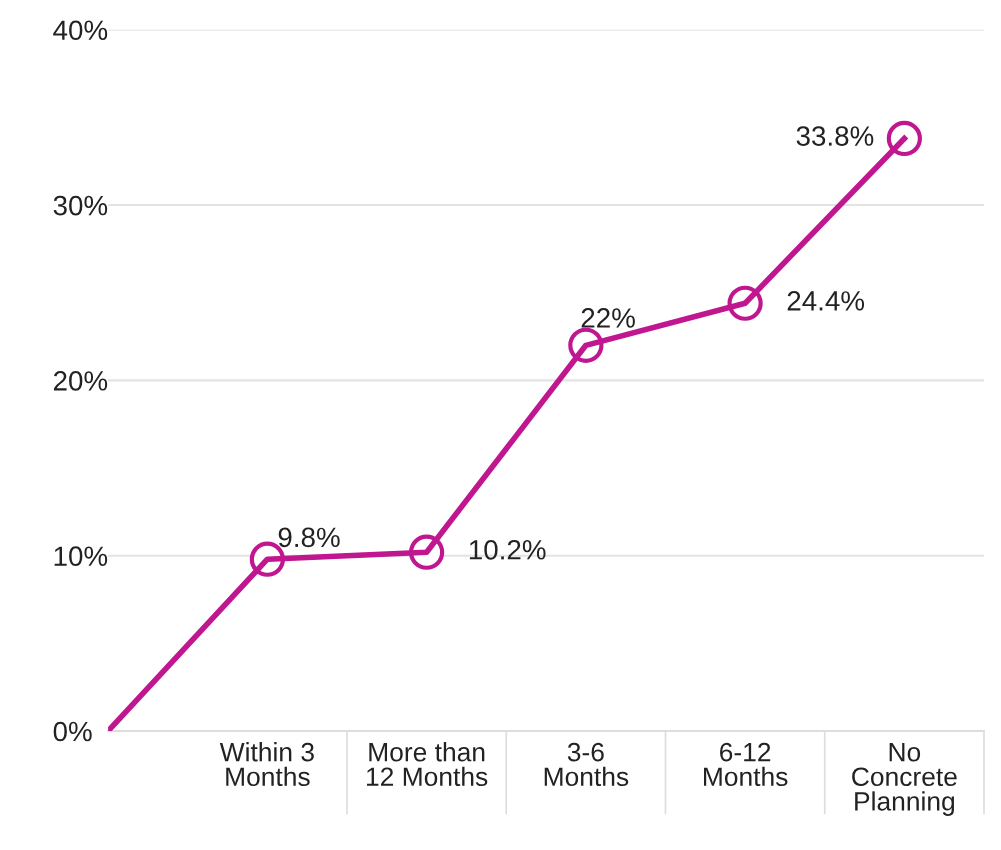  What do you see at coordinates (309, 537) in the screenshot?
I see `data-label: 9.8%` at bounding box center [309, 537].